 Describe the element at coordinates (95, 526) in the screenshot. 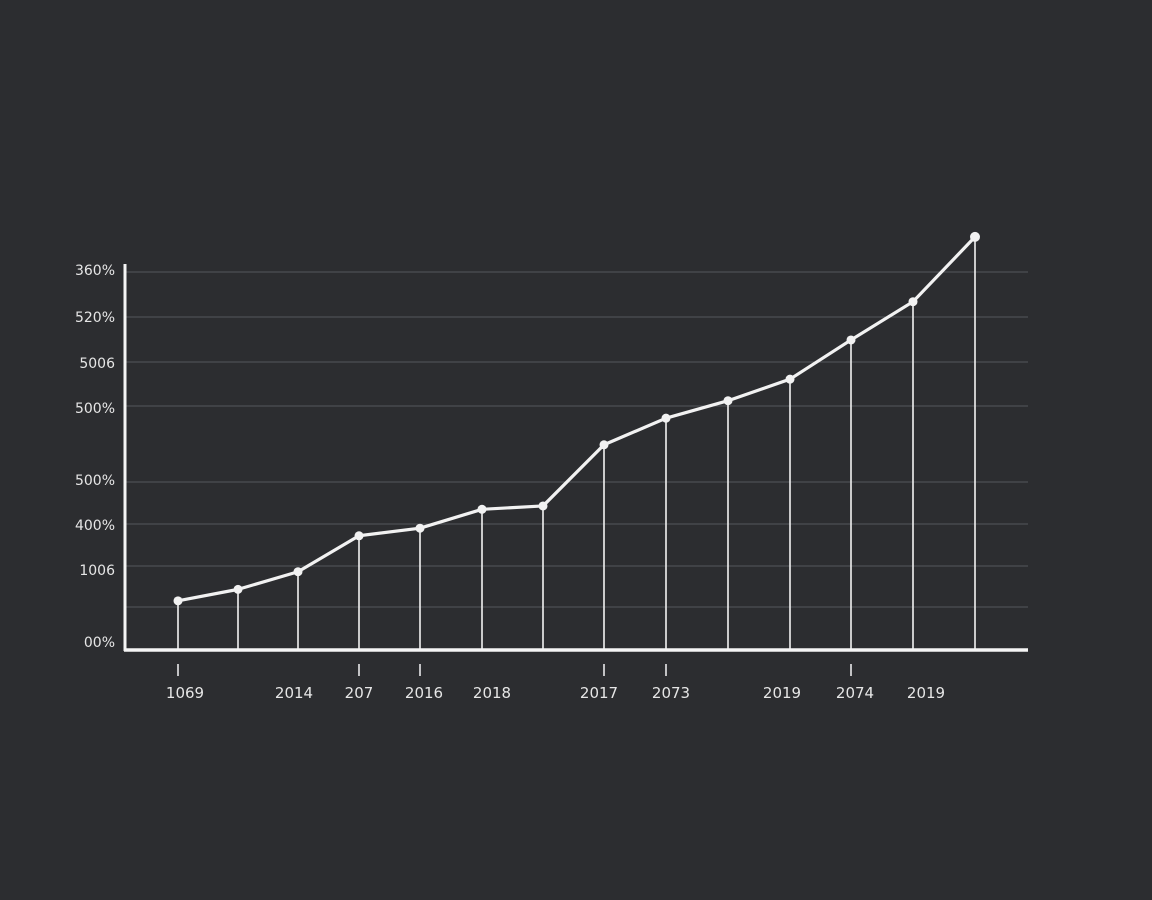

I see `y-tick-label: 400%` at that location.